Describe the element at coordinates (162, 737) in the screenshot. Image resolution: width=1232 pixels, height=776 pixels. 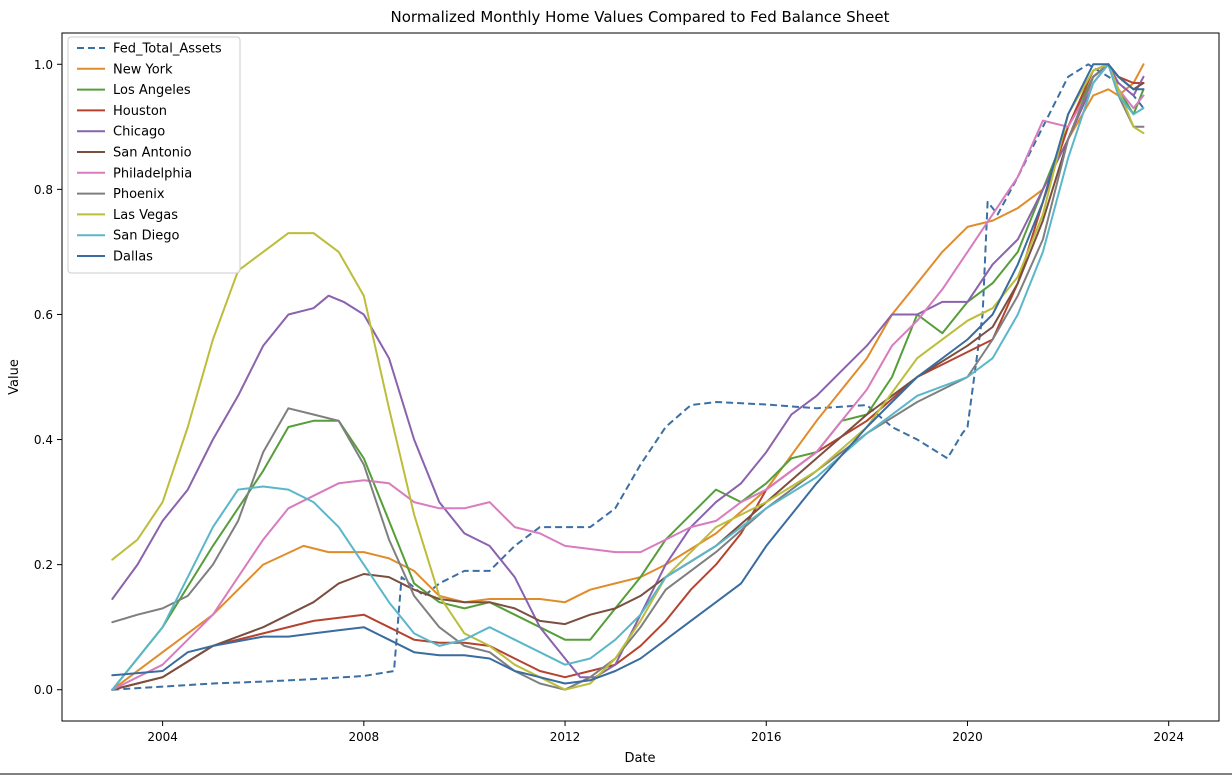
I see `x-tick-label: 2004` at that location.